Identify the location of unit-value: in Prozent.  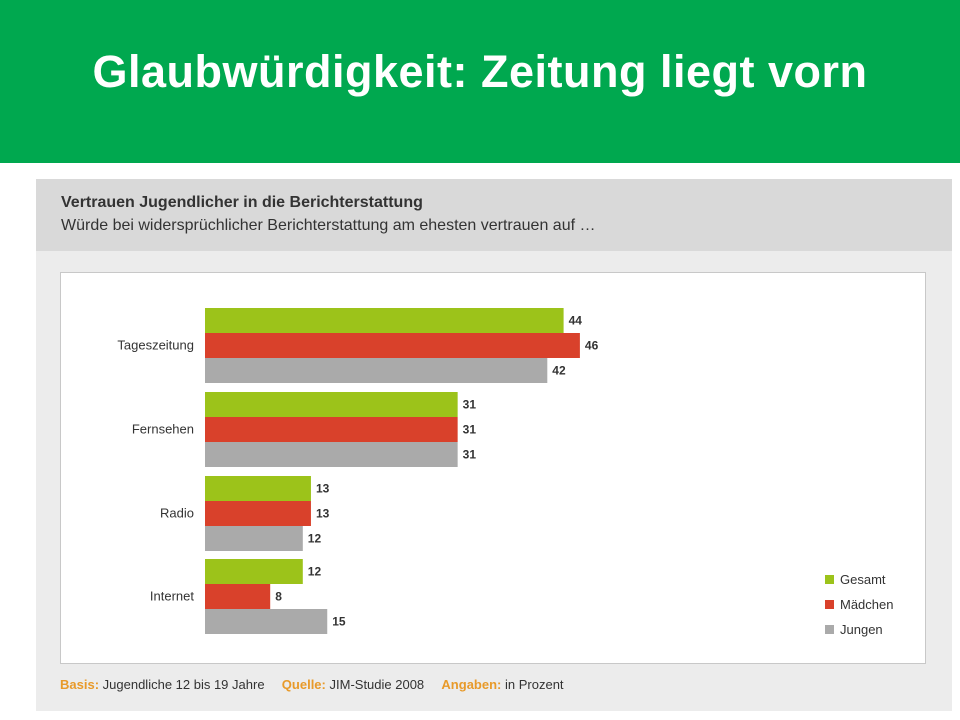
(534, 684).